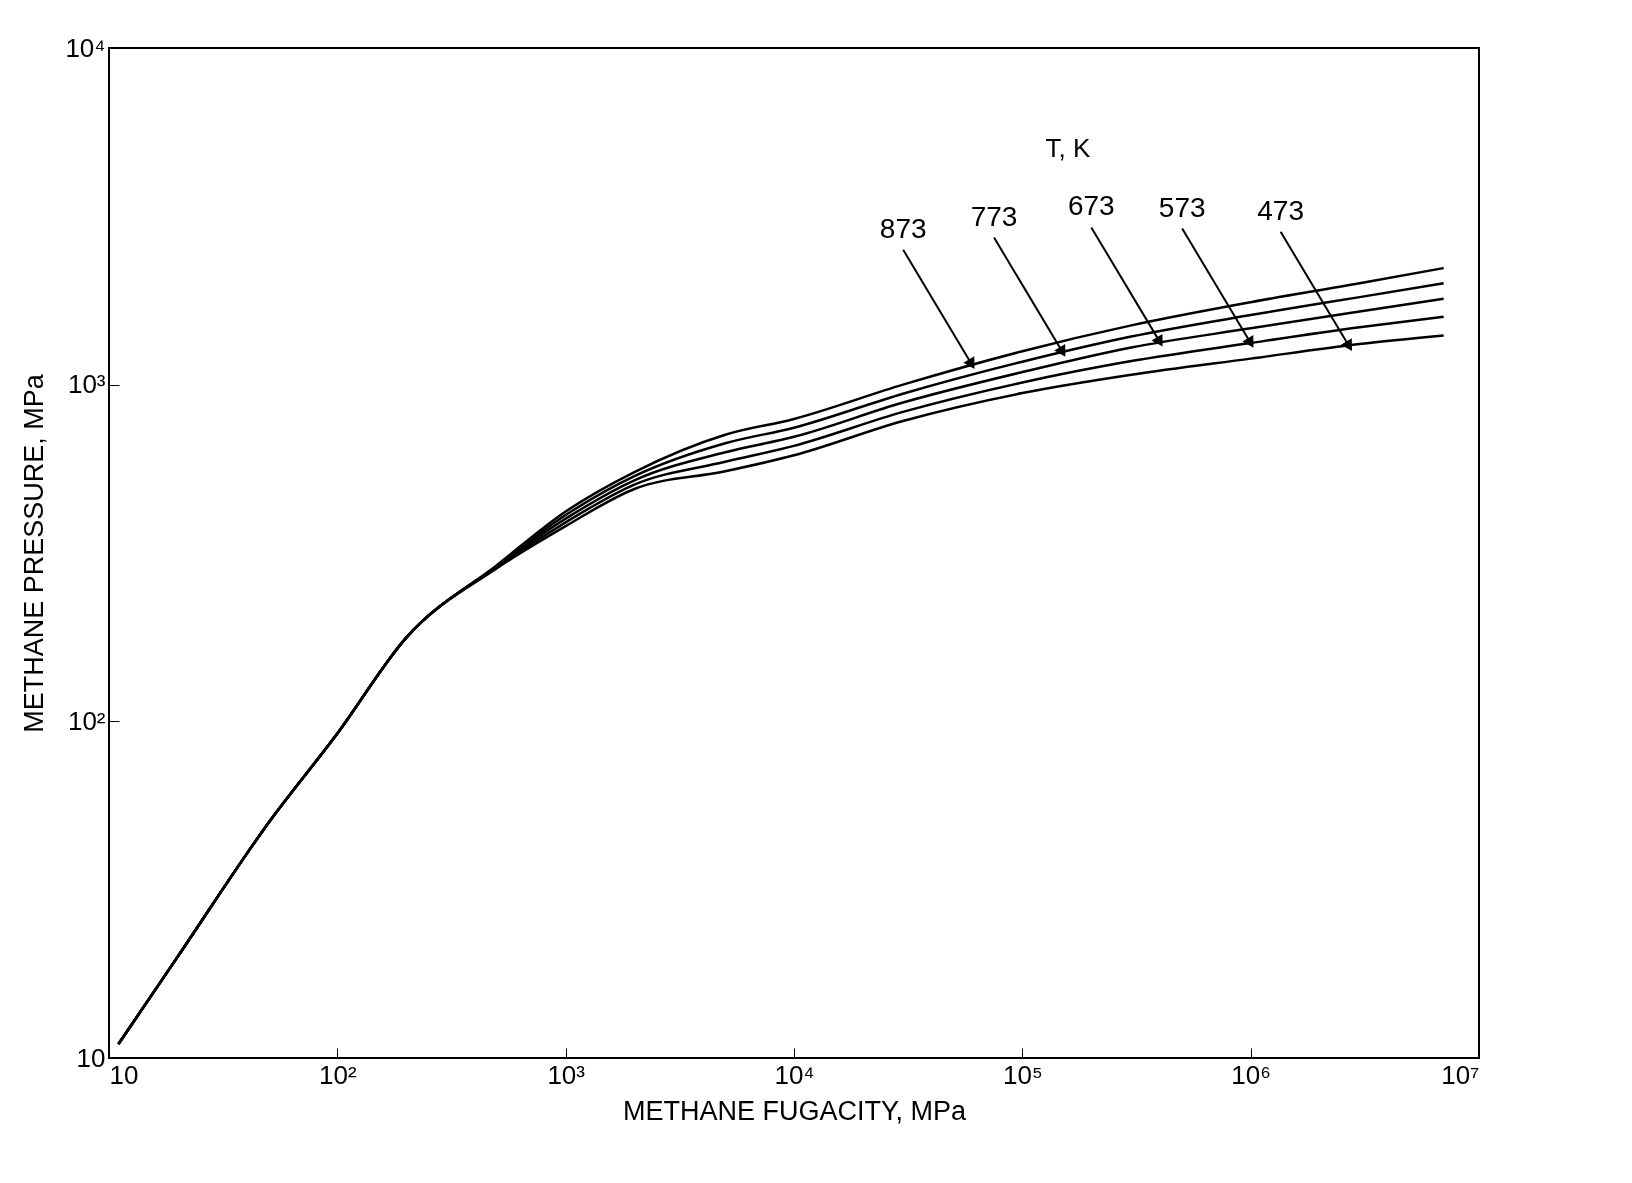 The width and height of the screenshot is (1632, 1183). I want to click on annotation: 473, so click(1281, 210).